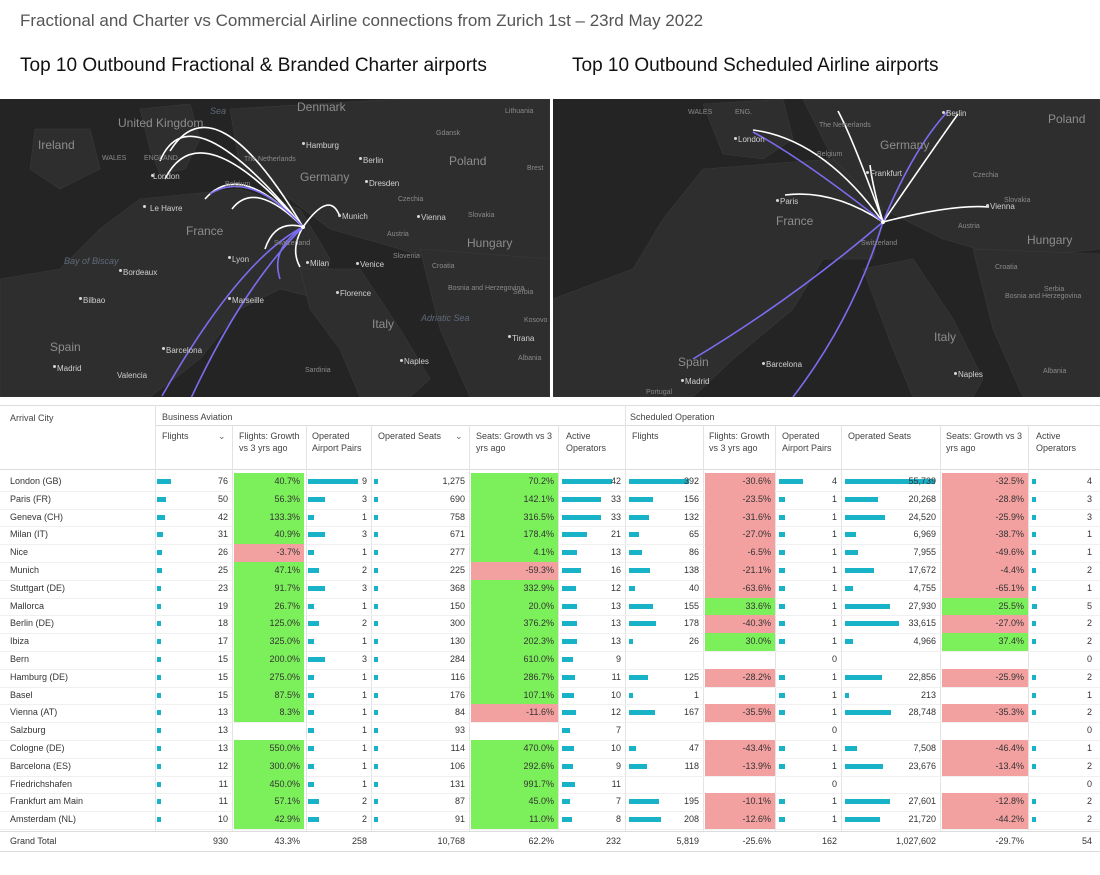 The height and width of the screenshot is (875, 1100). Describe the element at coordinates (1089, 801) in the screenshot. I see `cell-so-ops: 2` at that location.